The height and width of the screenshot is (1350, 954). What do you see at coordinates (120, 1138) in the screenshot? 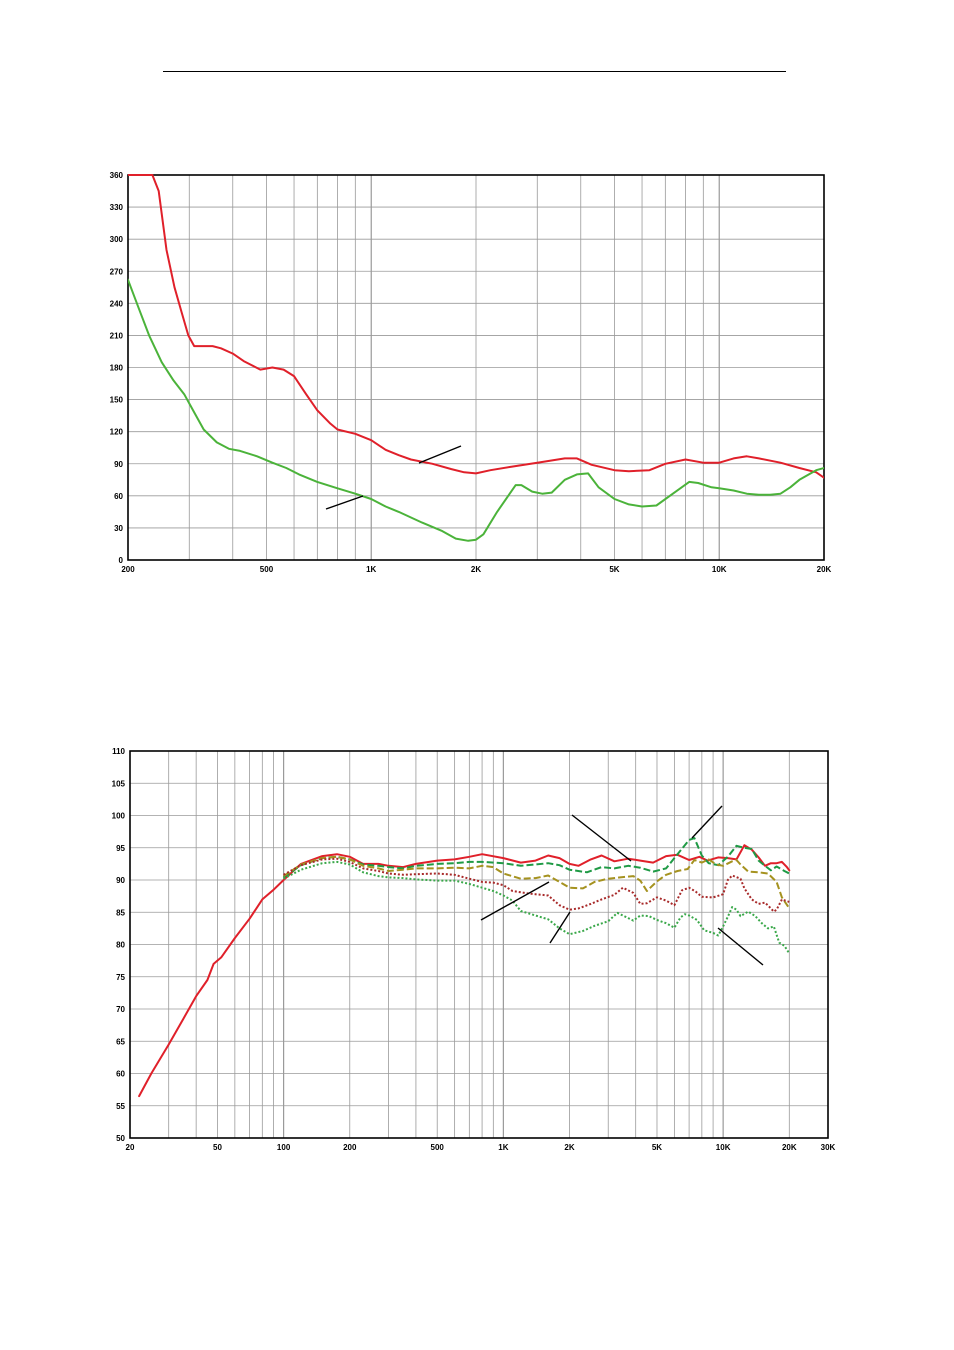
I see `y-tick-label: 50` at bounding box center [120, 1138].